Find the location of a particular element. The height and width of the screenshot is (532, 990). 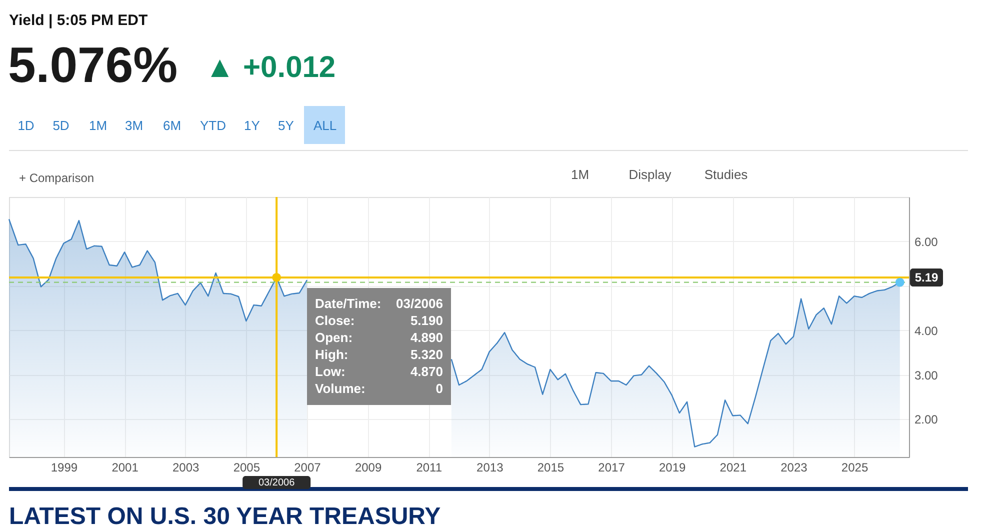

x-tick-label: 2021 is located at coordinates (733, 467).